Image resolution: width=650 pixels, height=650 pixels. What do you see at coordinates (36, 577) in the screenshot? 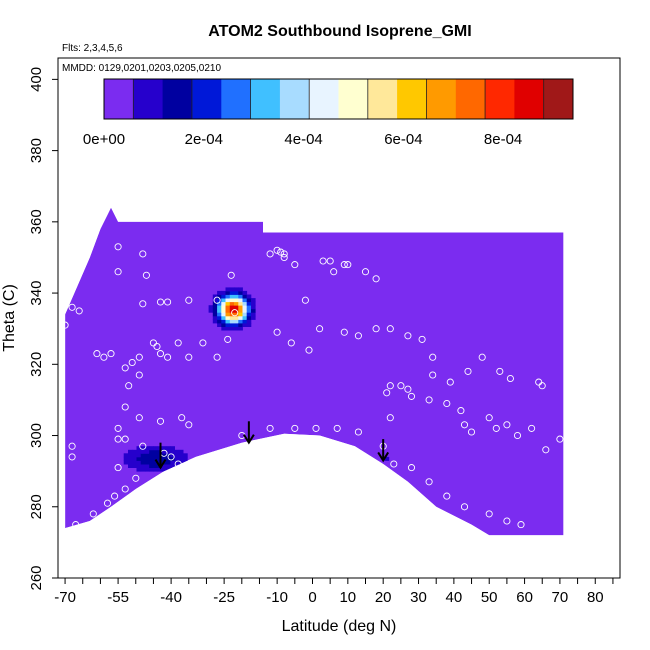
I see `y-tick-label: 260` at bounding box center [36, 577].